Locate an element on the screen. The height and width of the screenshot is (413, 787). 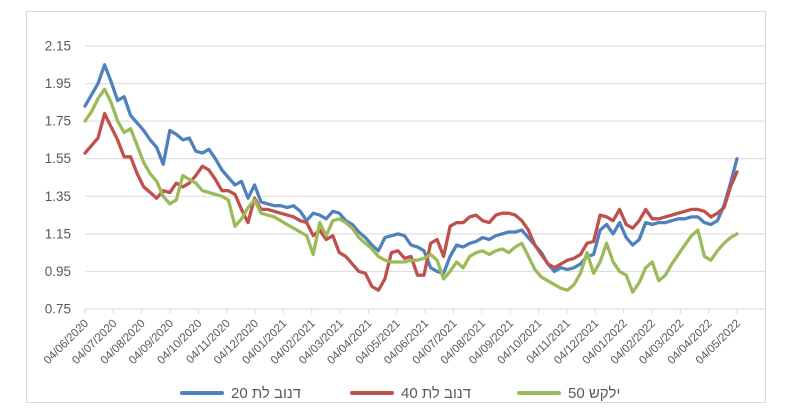
legend-line-marker-red is located at coordinates (372, 393).